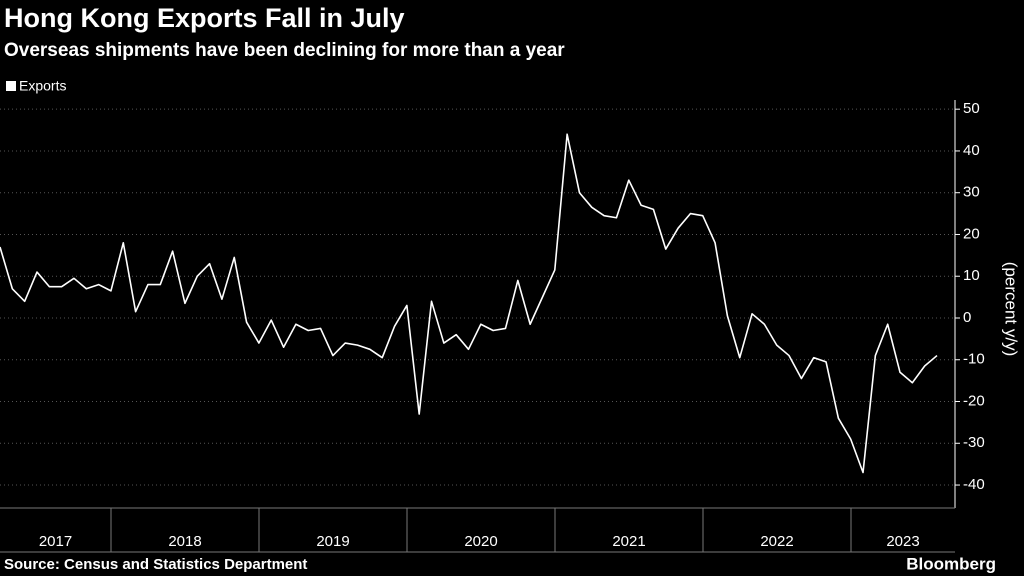 Image resolution: width=1024 pixels, height=576 pixels. I want to click on x-tick-label: 2018, so click(184, 541).